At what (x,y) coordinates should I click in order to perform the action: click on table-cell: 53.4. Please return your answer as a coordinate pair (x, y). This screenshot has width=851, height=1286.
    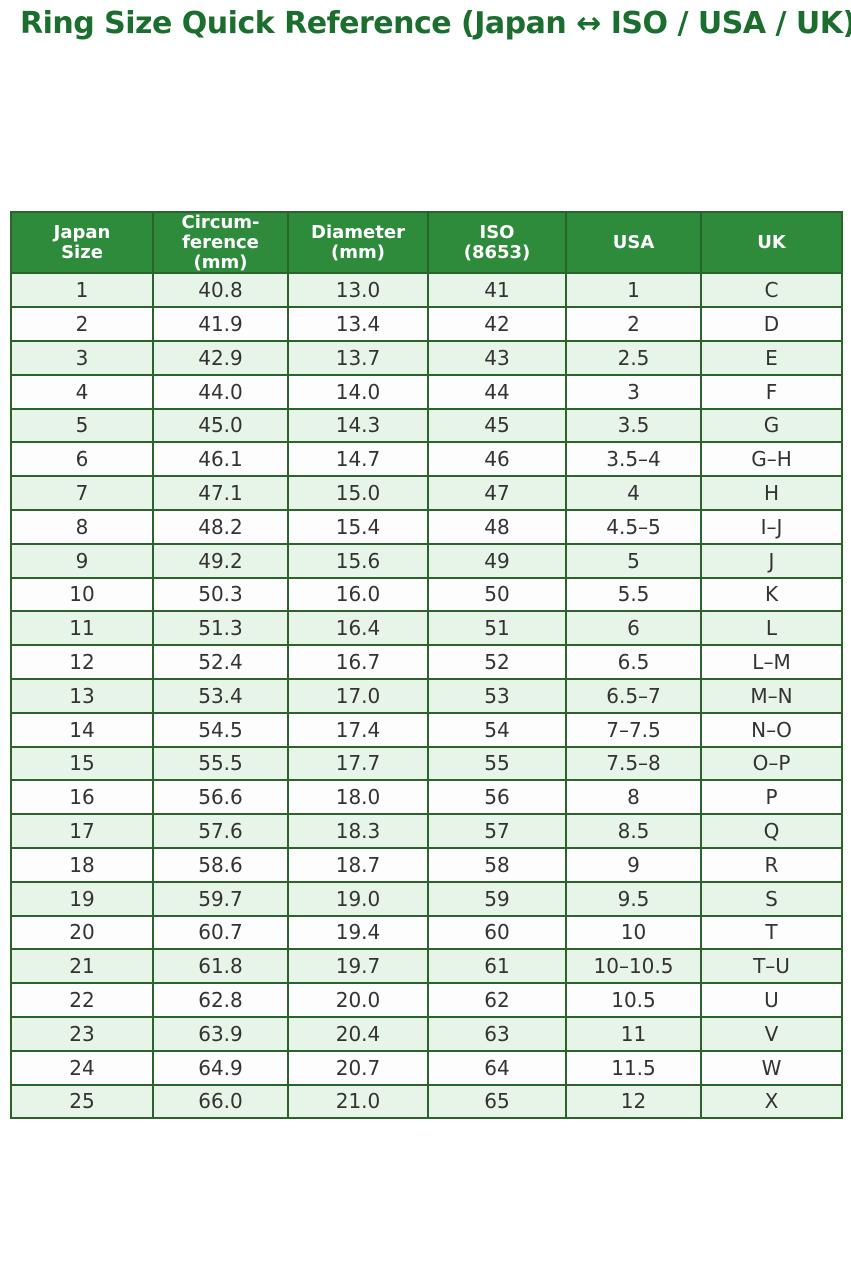
    Looking at the image, I should click on (220, 695).